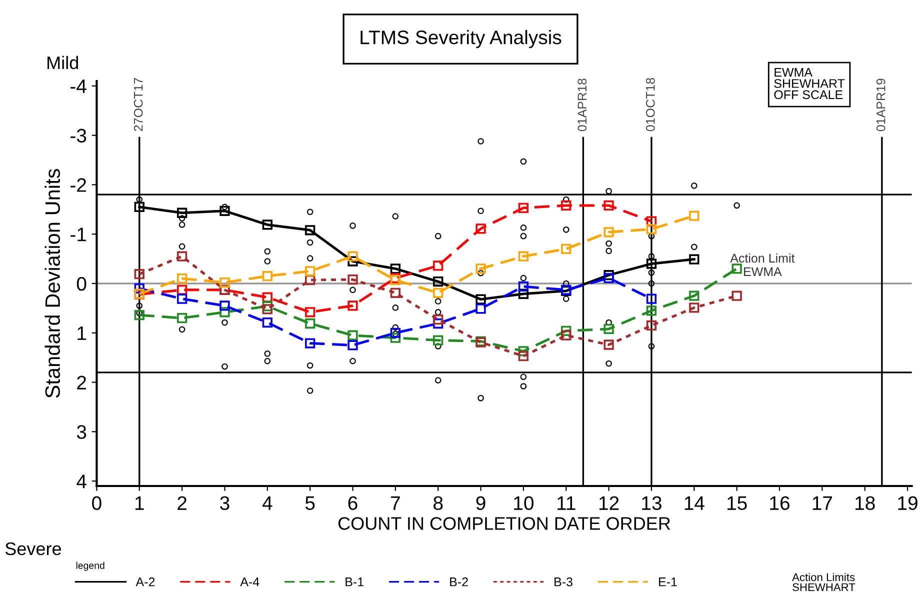 Image resolution: width=921 pixels, height=600 pixels. I want to click on x-tick-label: 12, so click(609, 503).